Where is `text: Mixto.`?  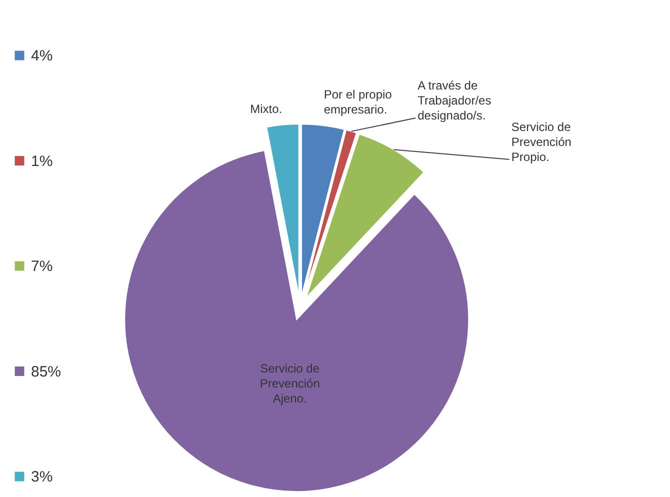
text: Mixto. is located at coordinates (266, 109).